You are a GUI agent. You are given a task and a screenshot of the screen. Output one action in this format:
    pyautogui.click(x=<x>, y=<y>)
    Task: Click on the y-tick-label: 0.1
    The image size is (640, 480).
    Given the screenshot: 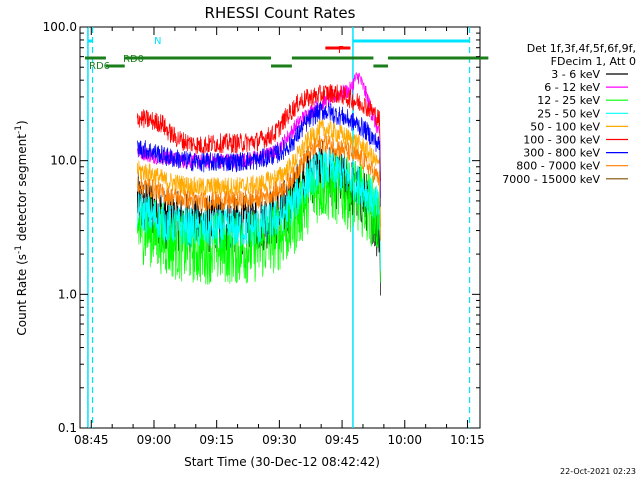 What is the action you would take?
    pyautogui.click(x=67, y=428)
    